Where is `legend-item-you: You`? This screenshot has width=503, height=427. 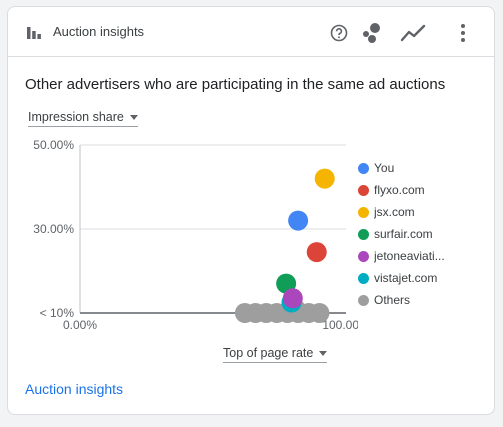 legend-item-you: You is located at coordinates (401, 168).